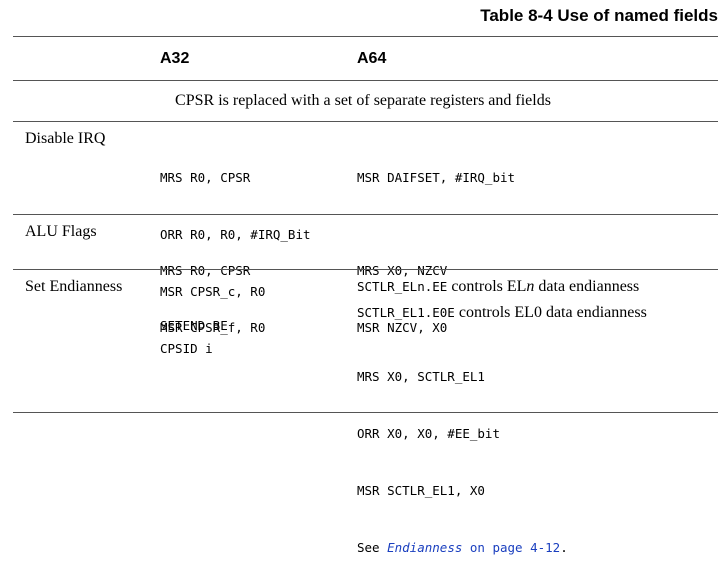 The height and width of the screenshot is (576, 726). I want to click on row-label-alu-flags: ALU Flags, so click(61, 231).